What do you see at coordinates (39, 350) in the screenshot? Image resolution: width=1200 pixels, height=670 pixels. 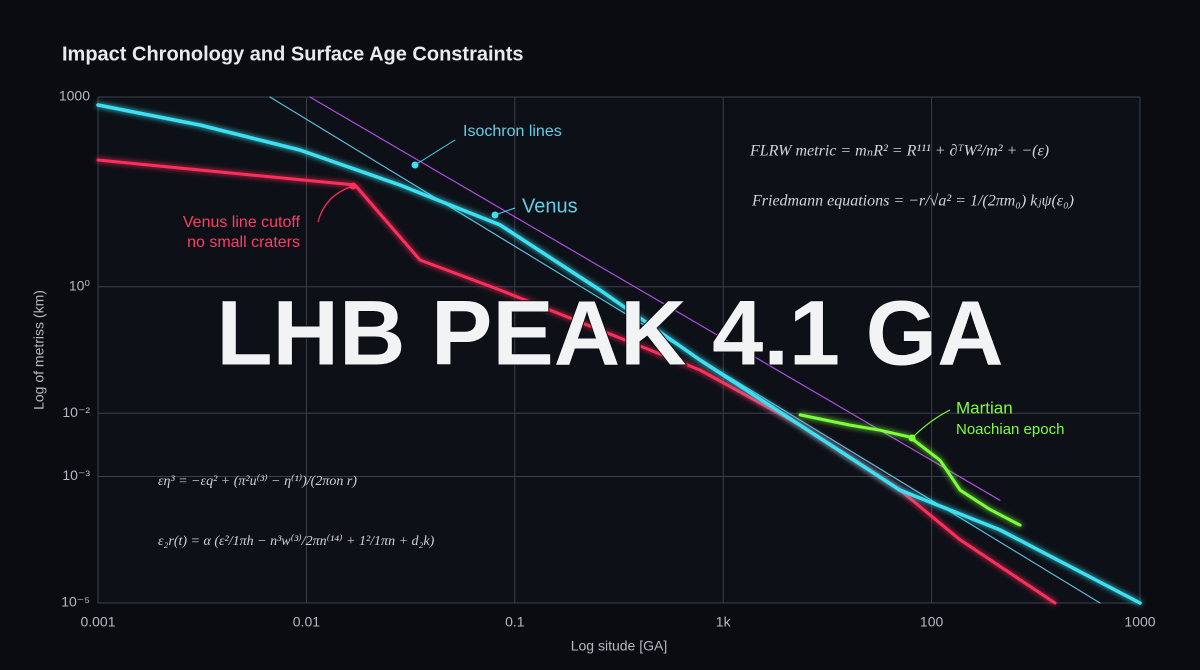 I see `y-axis-label: Log of metriss (km)` at bounding box center [39, 350].